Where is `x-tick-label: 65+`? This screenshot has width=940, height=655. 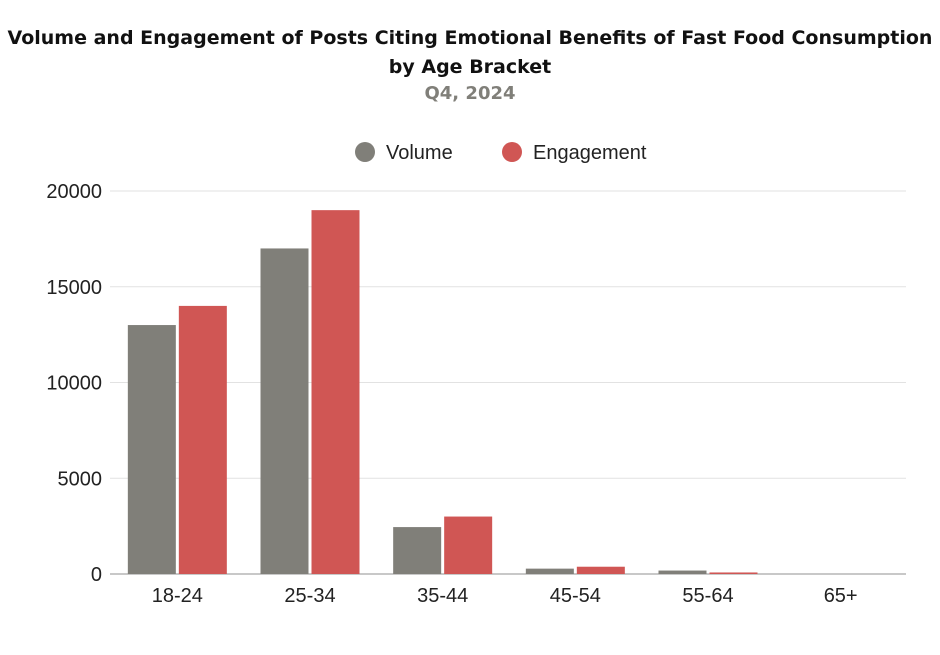 x-tick-label: 65+ is located at coordinates (841, 596).